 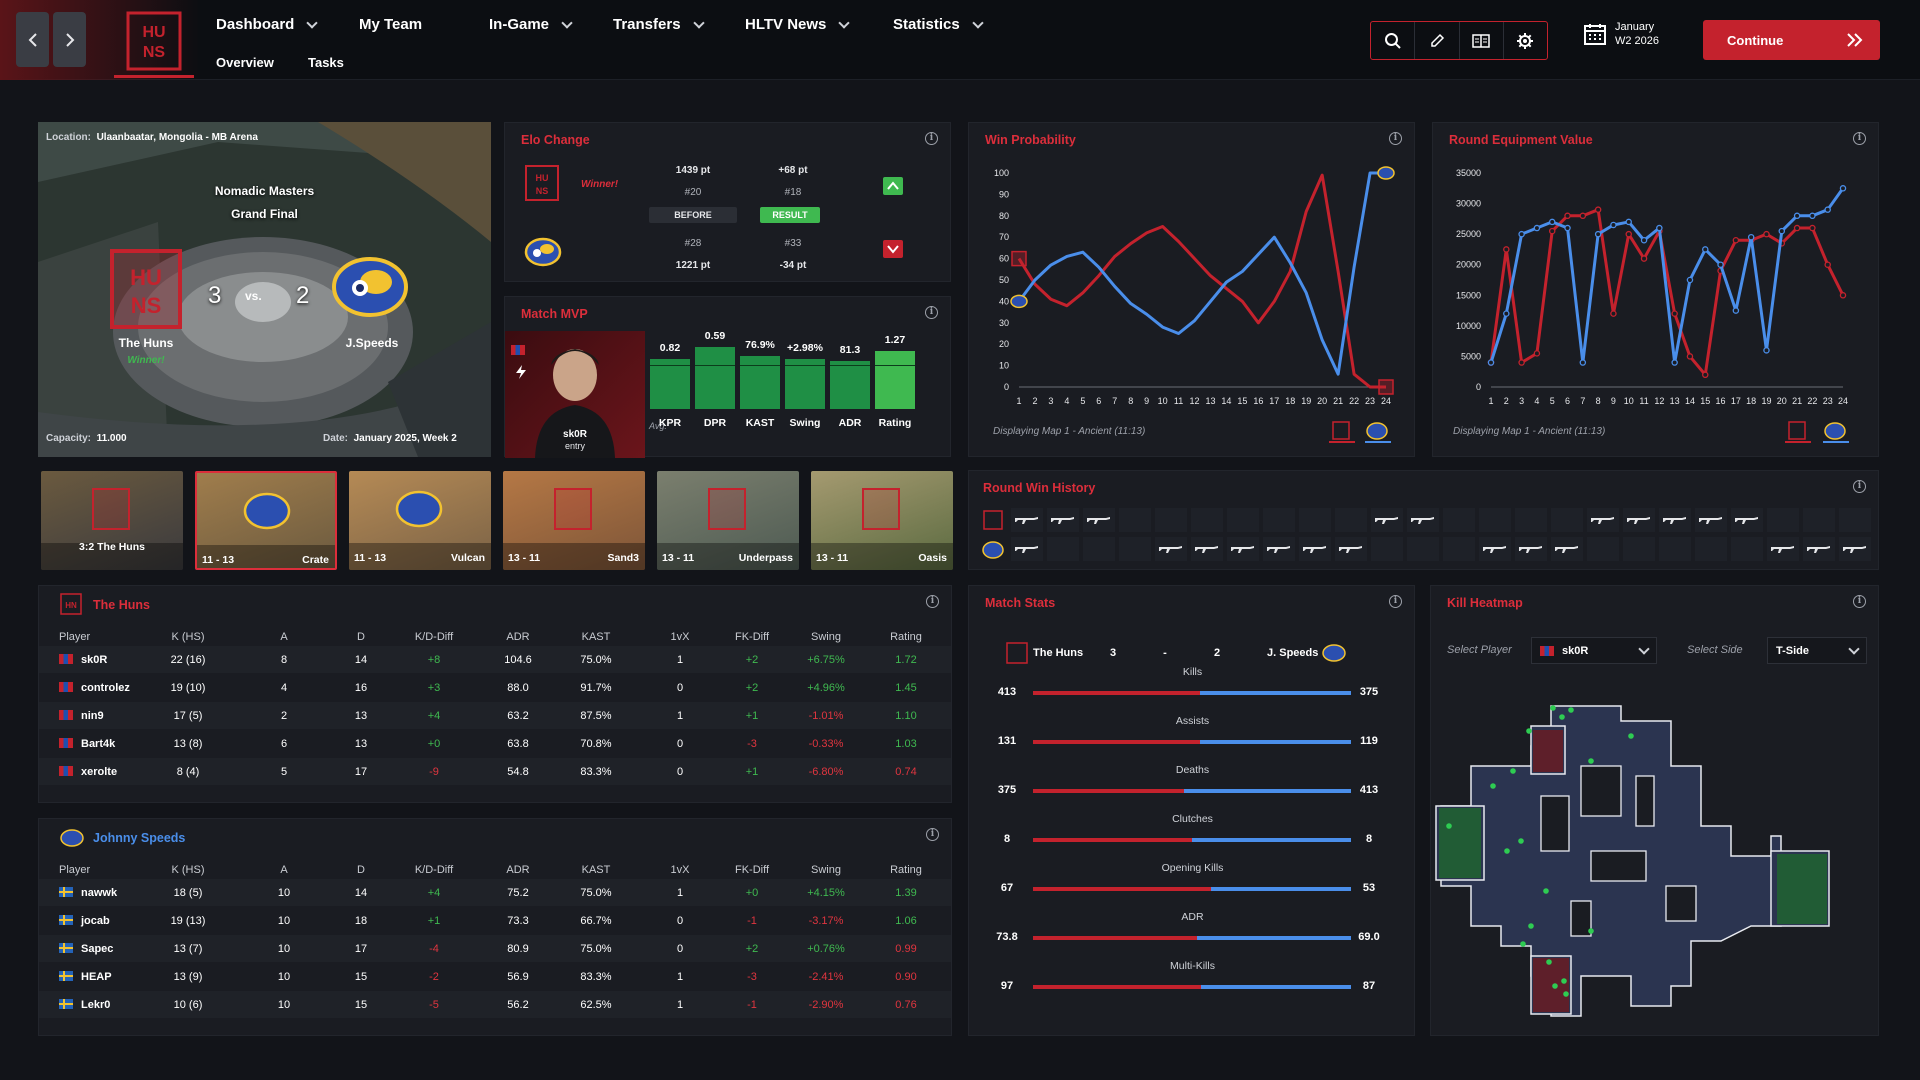 What do you see at coordinates (1437, 40) in the screenshot?
I see `edit-button` at bounding box center [1437, 40].